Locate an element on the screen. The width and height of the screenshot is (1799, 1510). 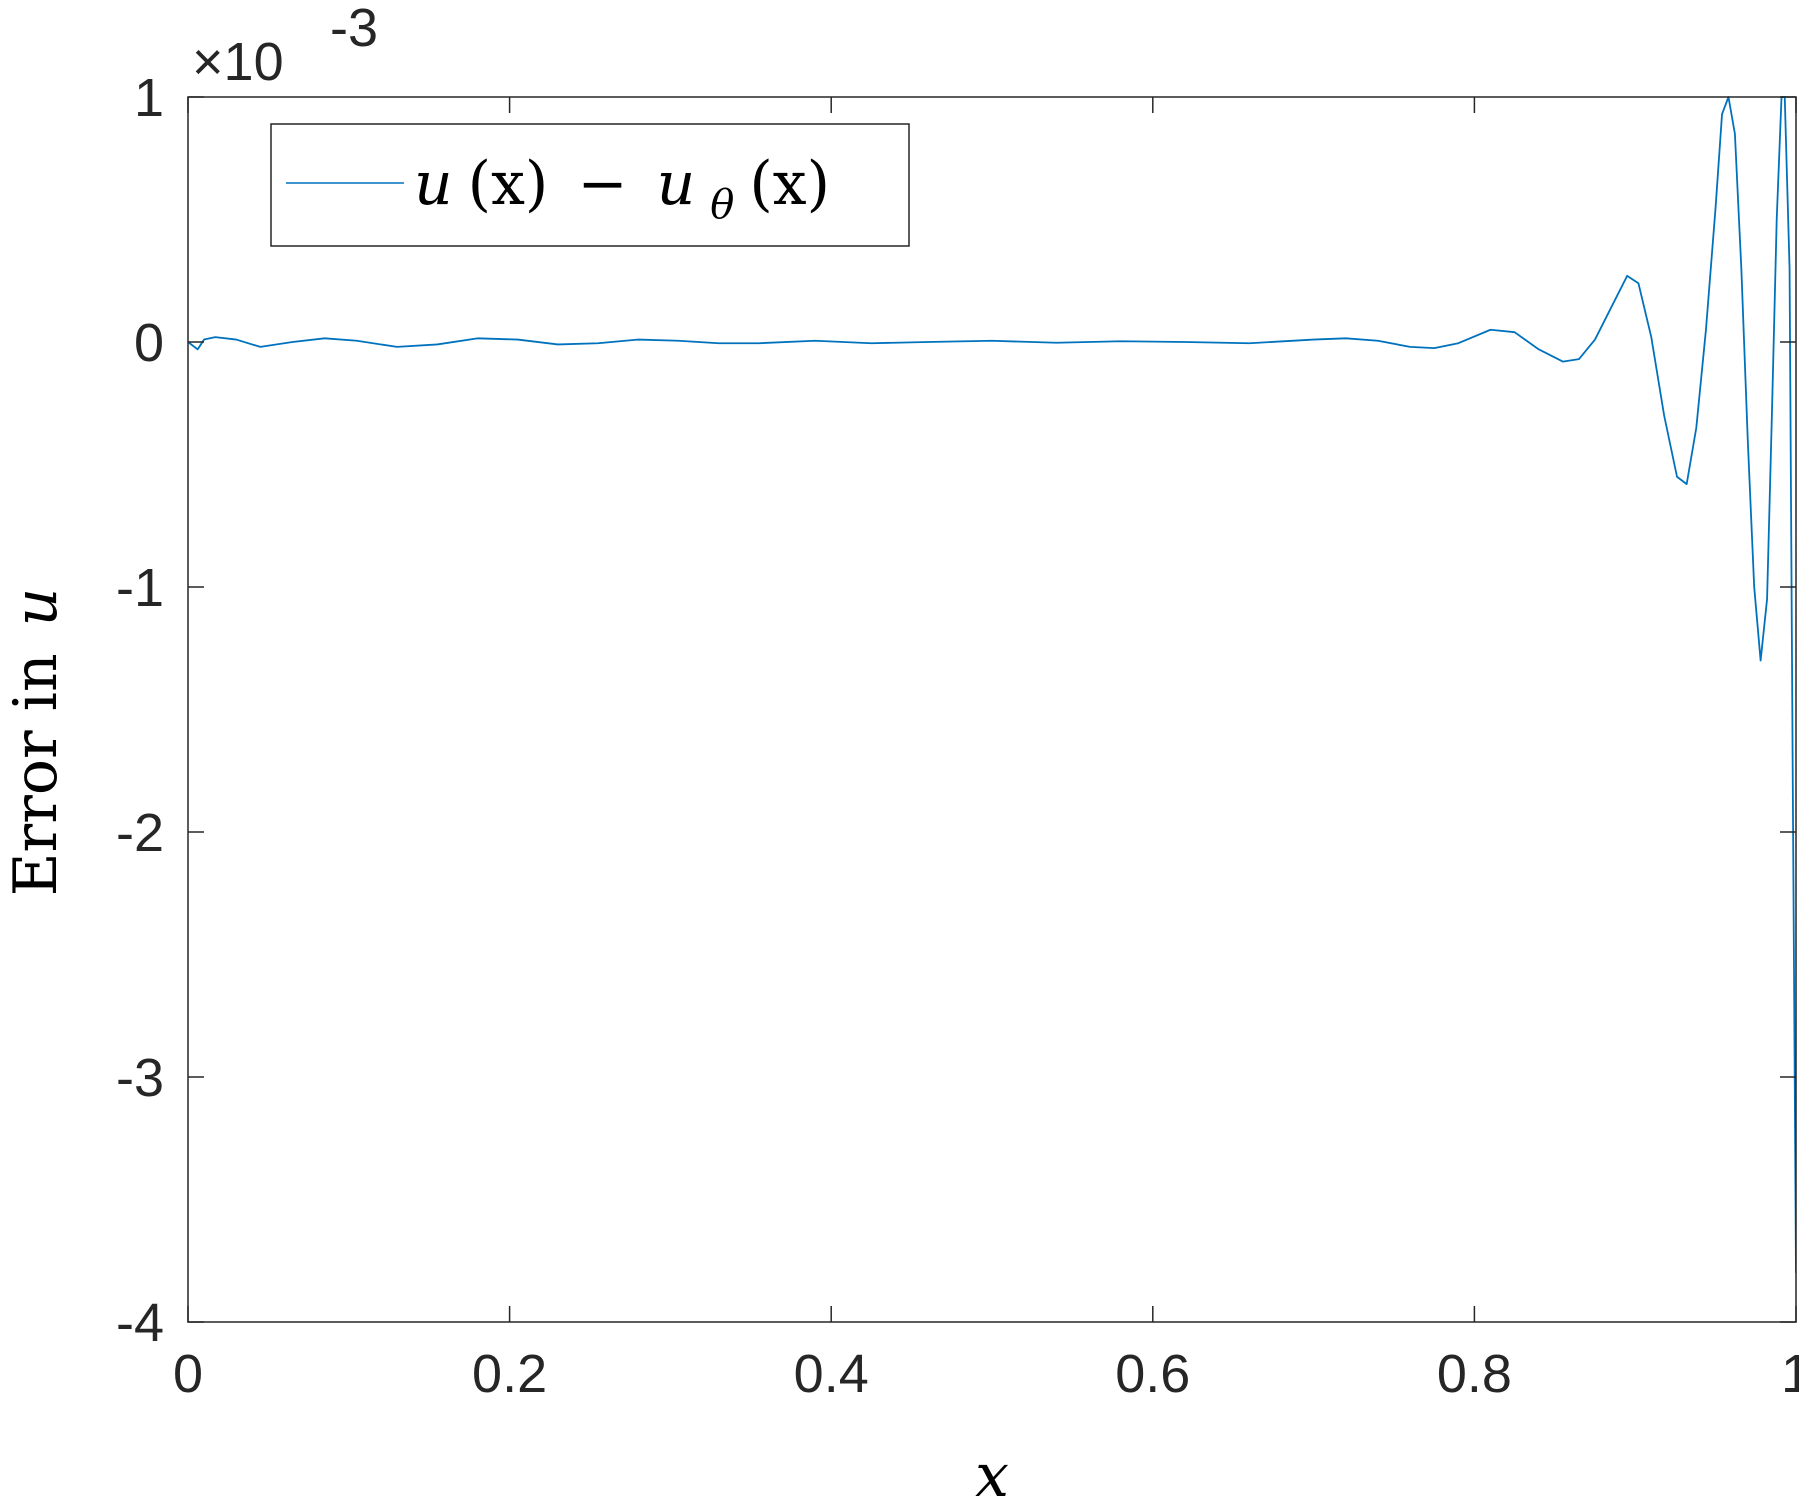
legend-x-arg: (x) is located at coordinates (508, 184).